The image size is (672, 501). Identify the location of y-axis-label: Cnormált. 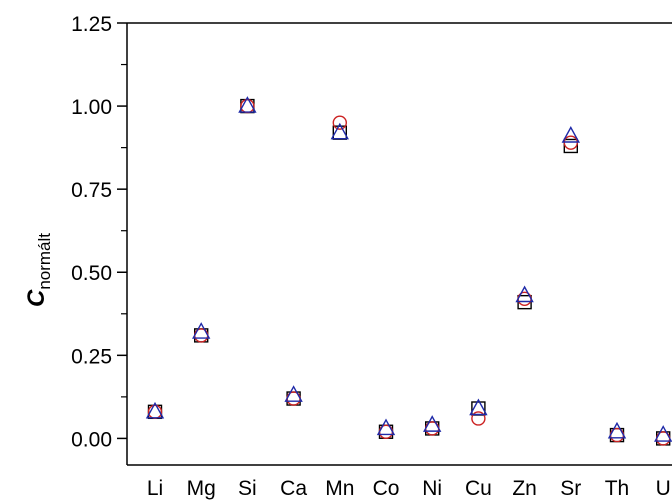
(38, 270).